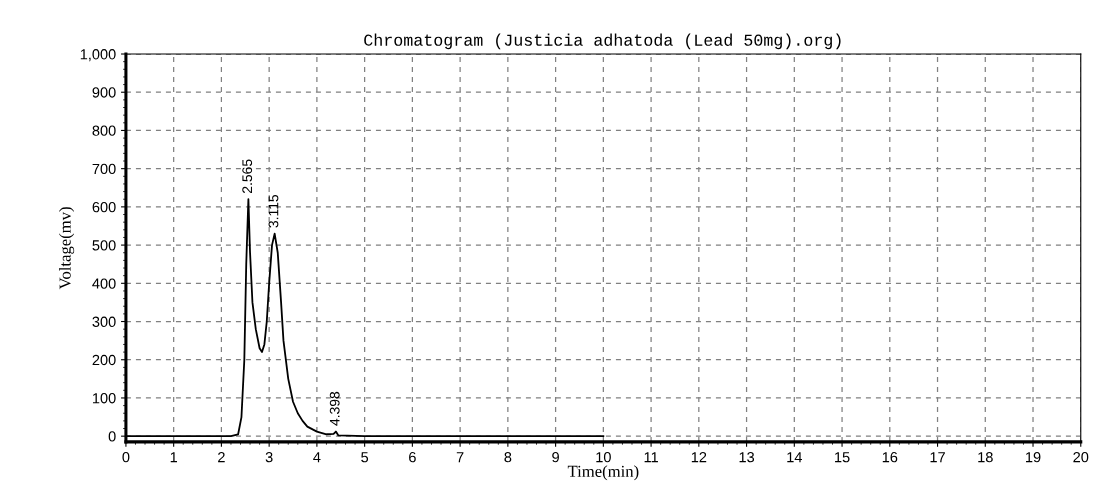 This screenshot has width=1095, height=491. I want to click on annotation: 4.398, so click(334, 408).